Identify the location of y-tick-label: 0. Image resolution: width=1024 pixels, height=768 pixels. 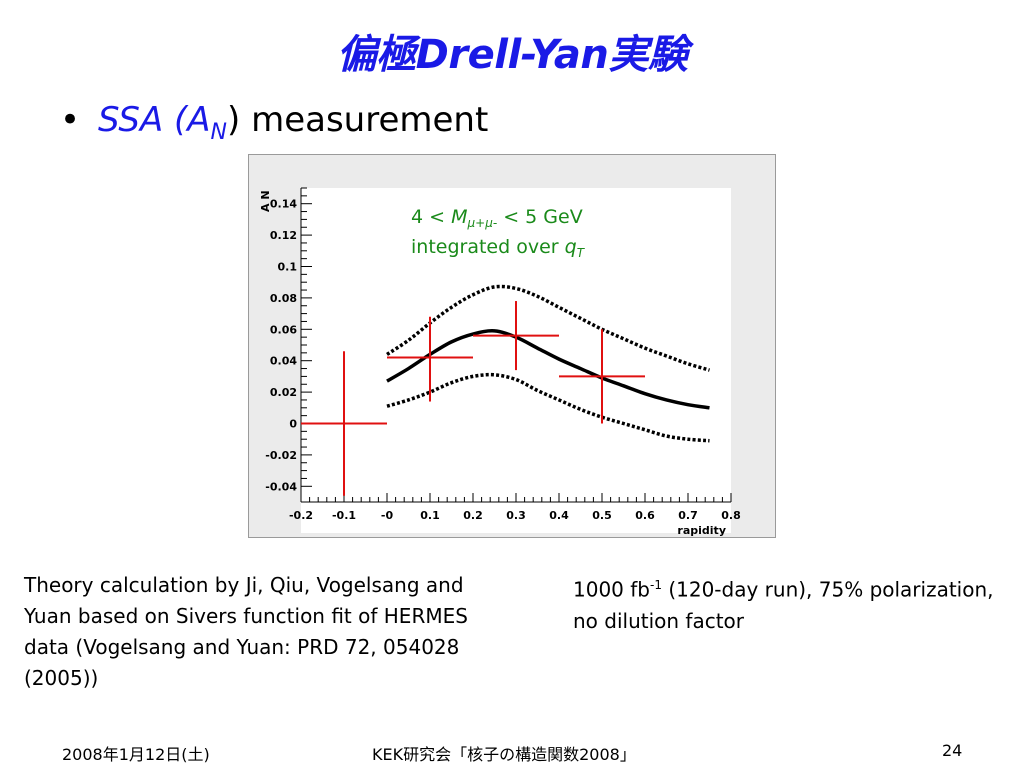
(293, 424).